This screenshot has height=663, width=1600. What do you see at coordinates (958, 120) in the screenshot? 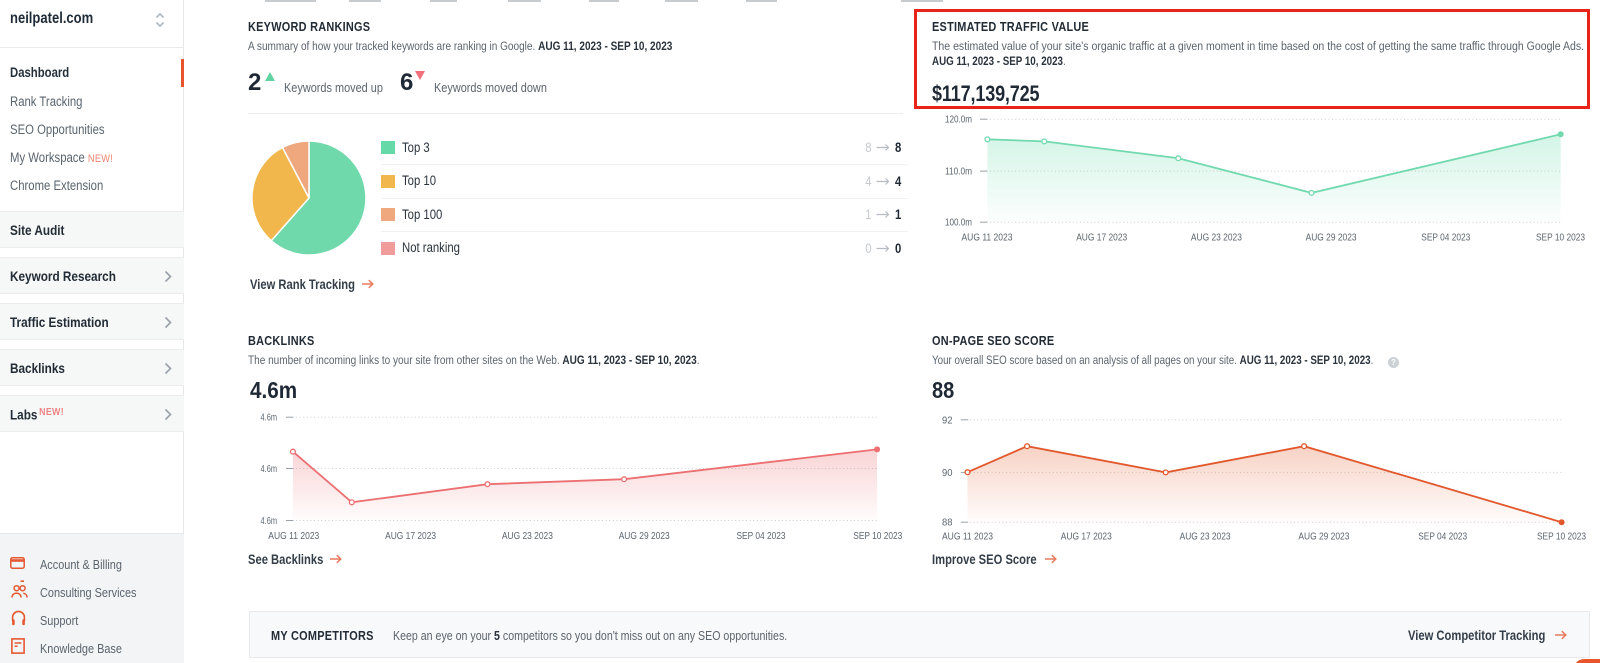
I see `svg-text: 120.0m` at bounding box center [958, 120].